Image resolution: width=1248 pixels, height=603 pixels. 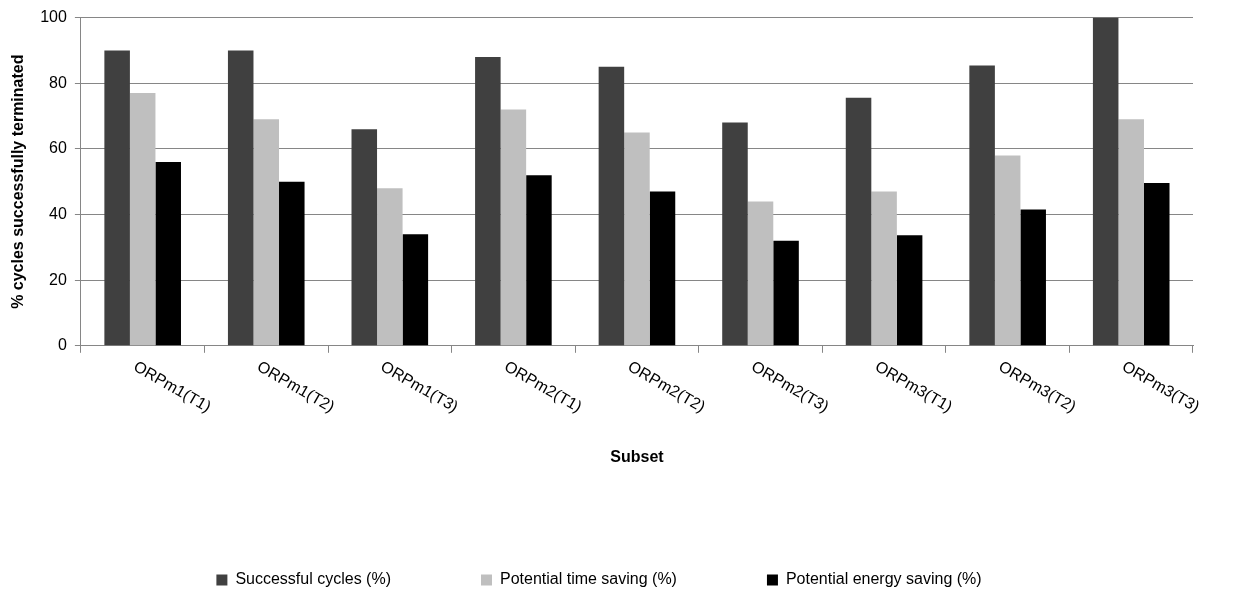 What do you see at coordinates (18, 181) in the screenshot?
I see `y-axis-title: % cycles successfully terminated` at bounding box center [18, 181].